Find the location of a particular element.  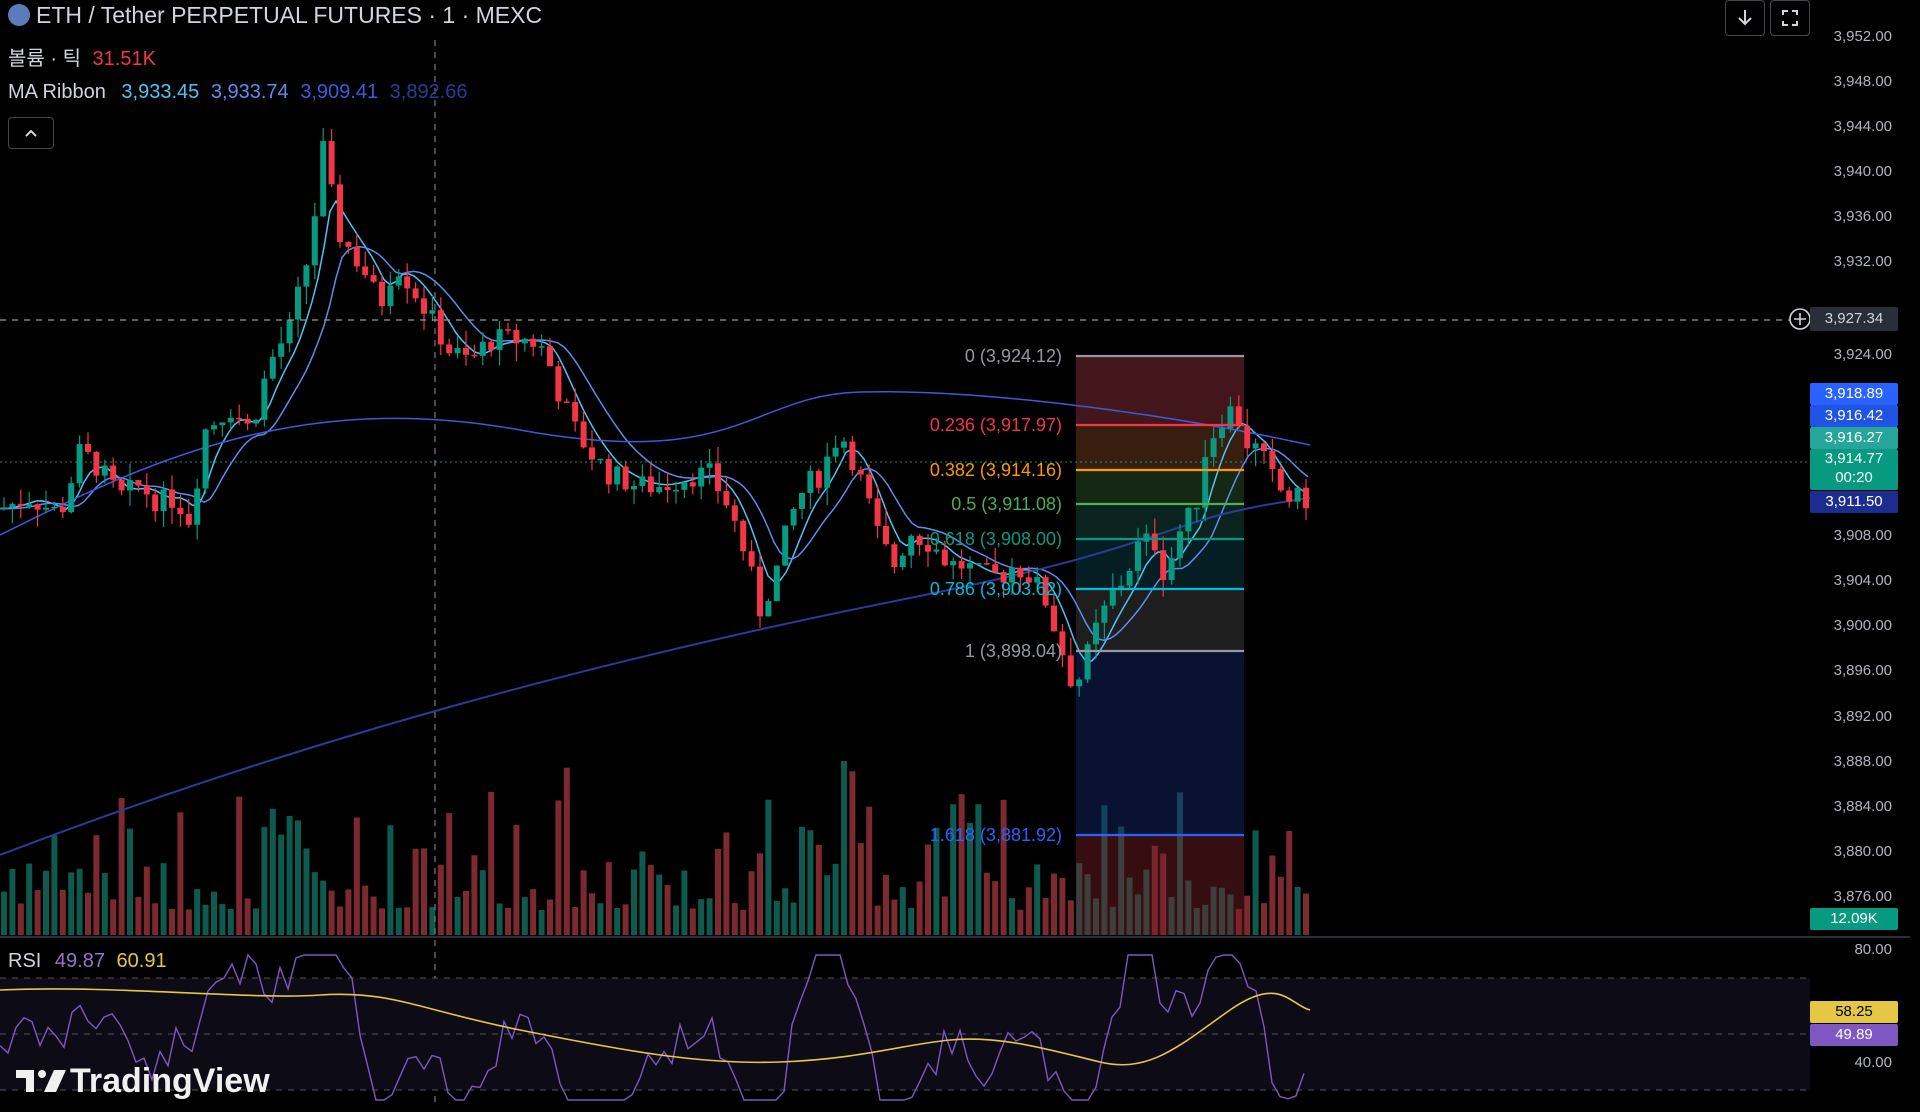

plus-circle-icon is located at coordinates (1800, 319).